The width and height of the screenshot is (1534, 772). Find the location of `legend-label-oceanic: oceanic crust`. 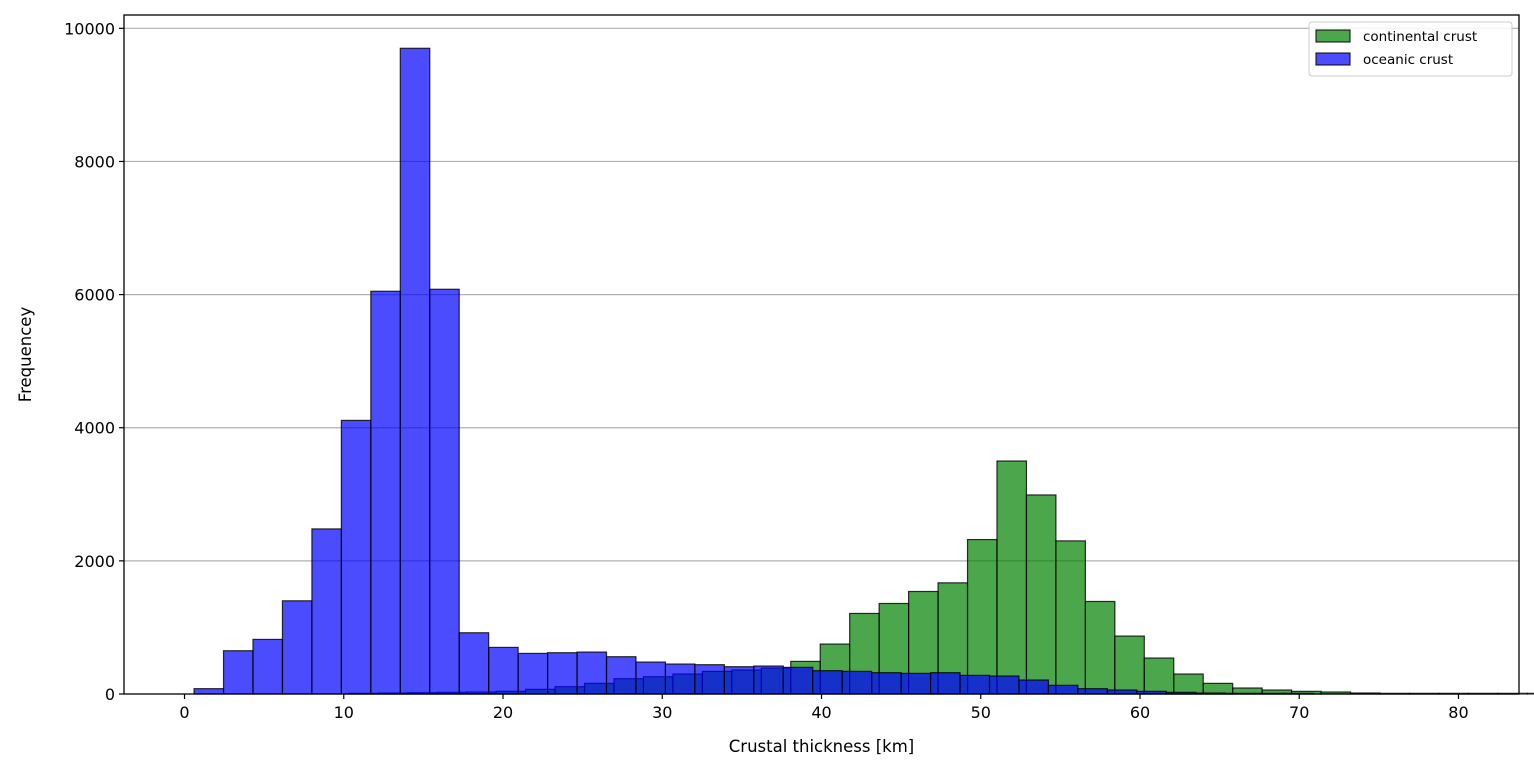

legend-label-oceanic: oceanic crust is located at coordinates (1408, 60).